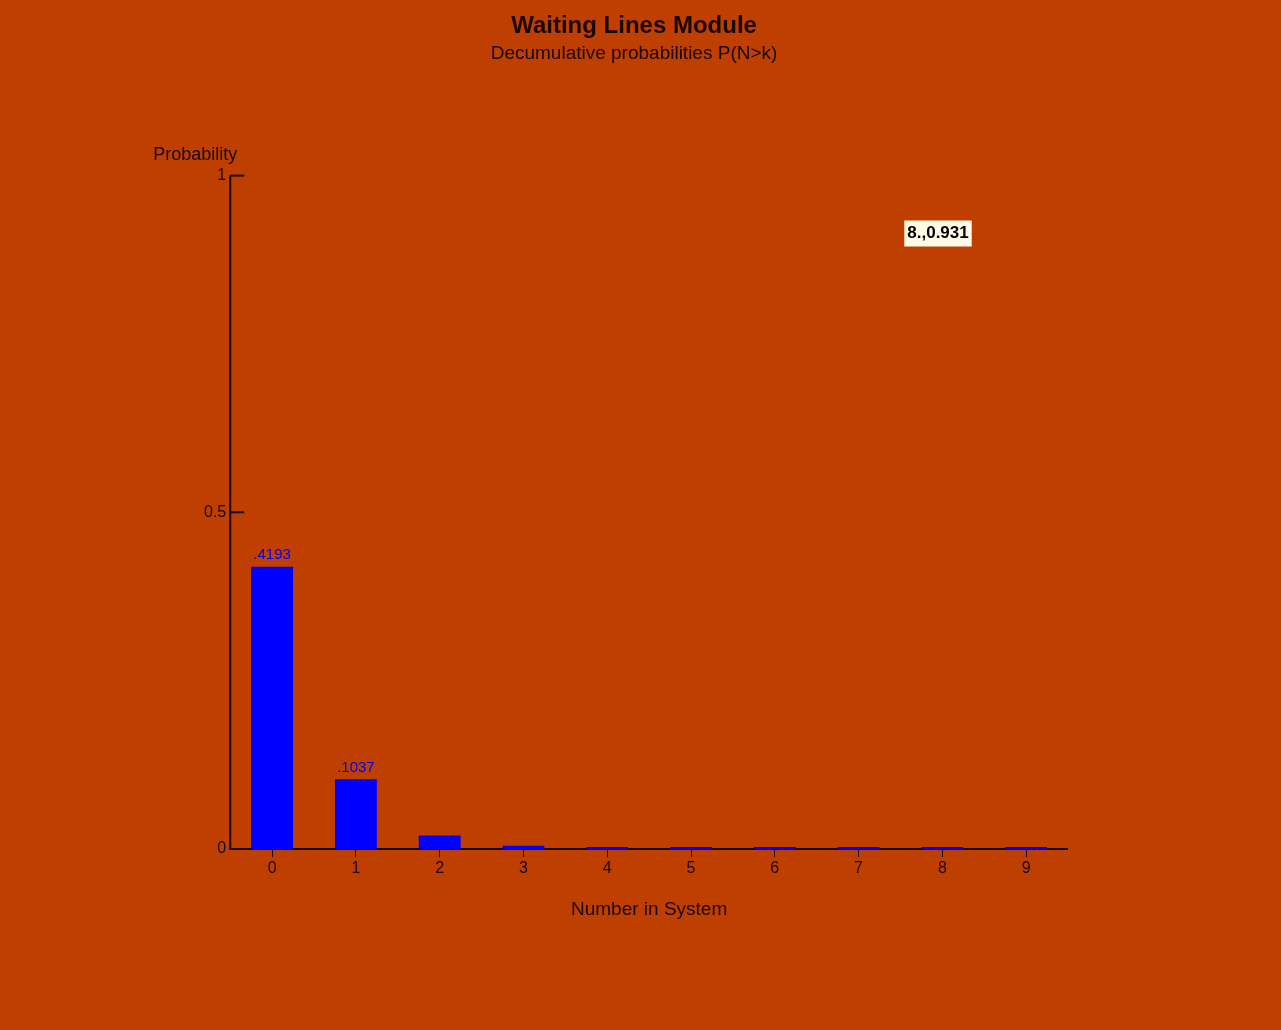 Image resolution: width=1281 pixels, height=1030 pixels. What do you see at coordinates (356, 868) in the screenshot?
I see `x-tick-label: 1` at bounding box center [356, 868].